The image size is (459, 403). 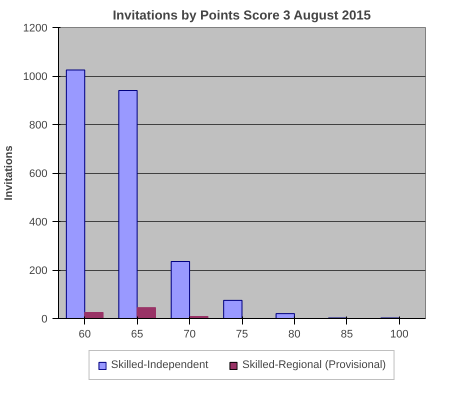 What do you see at coordinates (159, 365) in the screenshot?
I see `legend-label: Skilled-Independent` at bounding box center [159, 365].